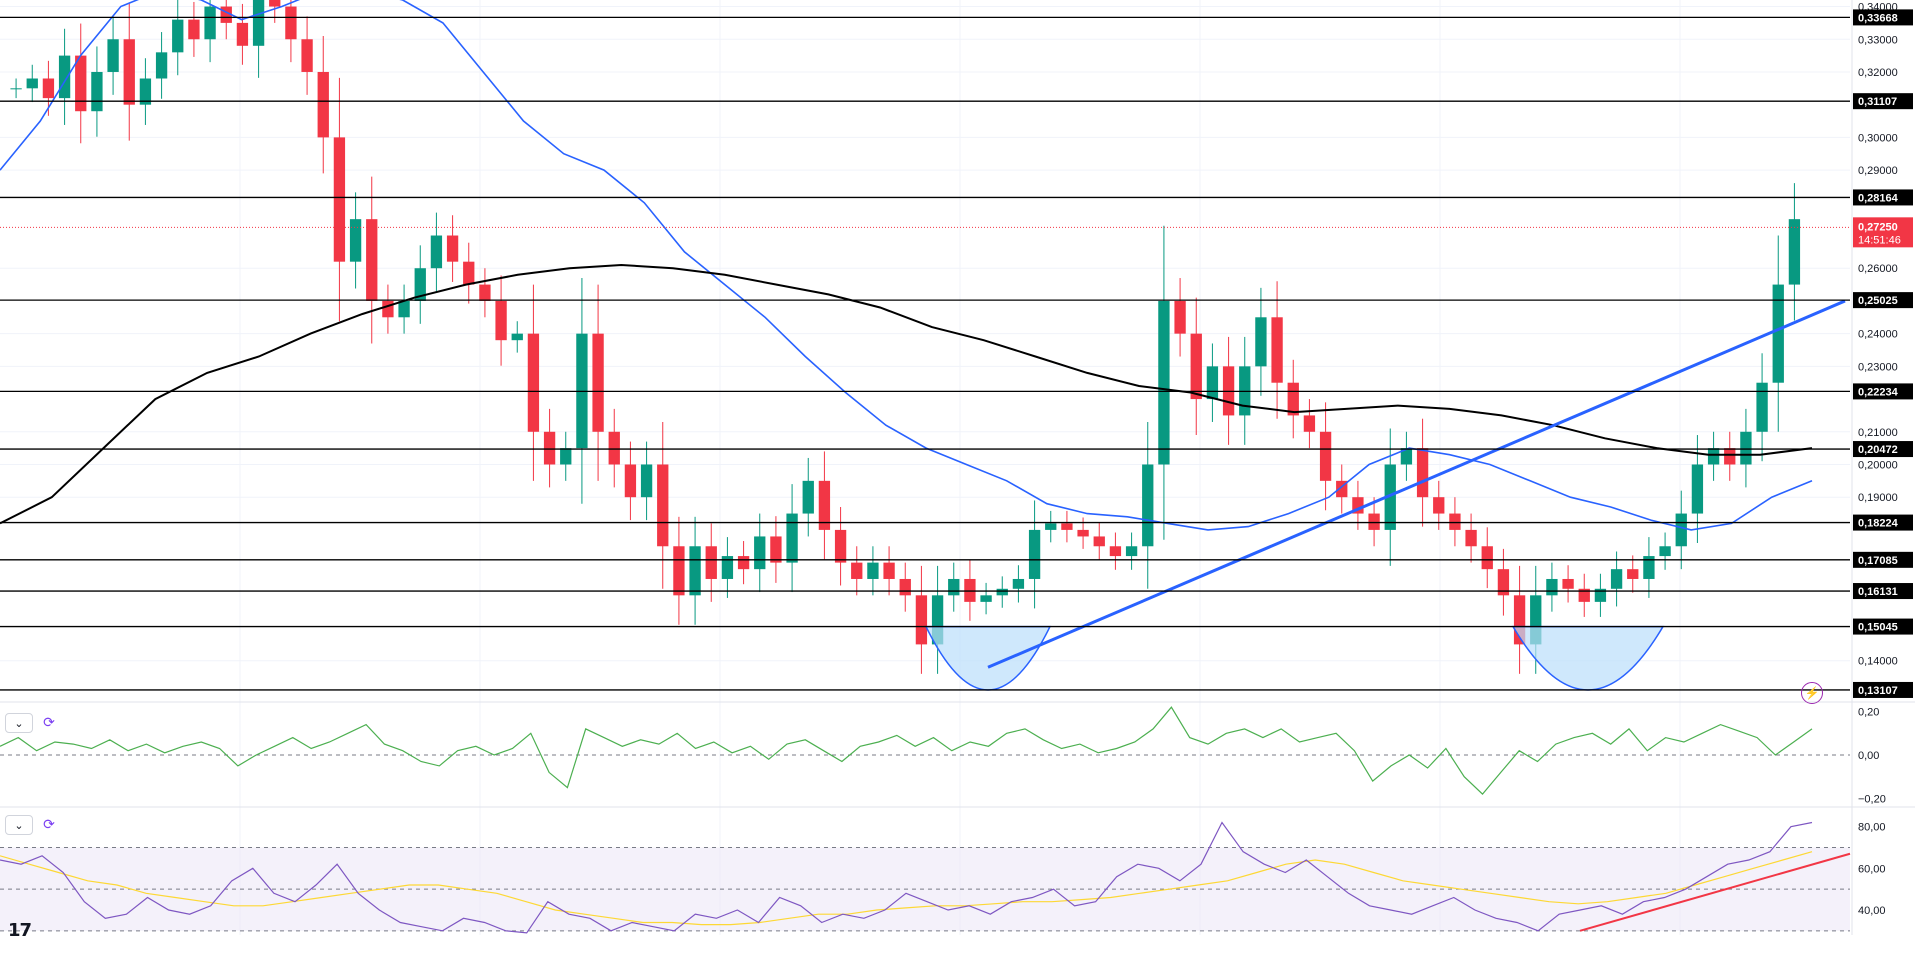 Image resolution: width=1915 pixels, height=959 pixels. I want to click on rsi-pane, so click(925, 877).